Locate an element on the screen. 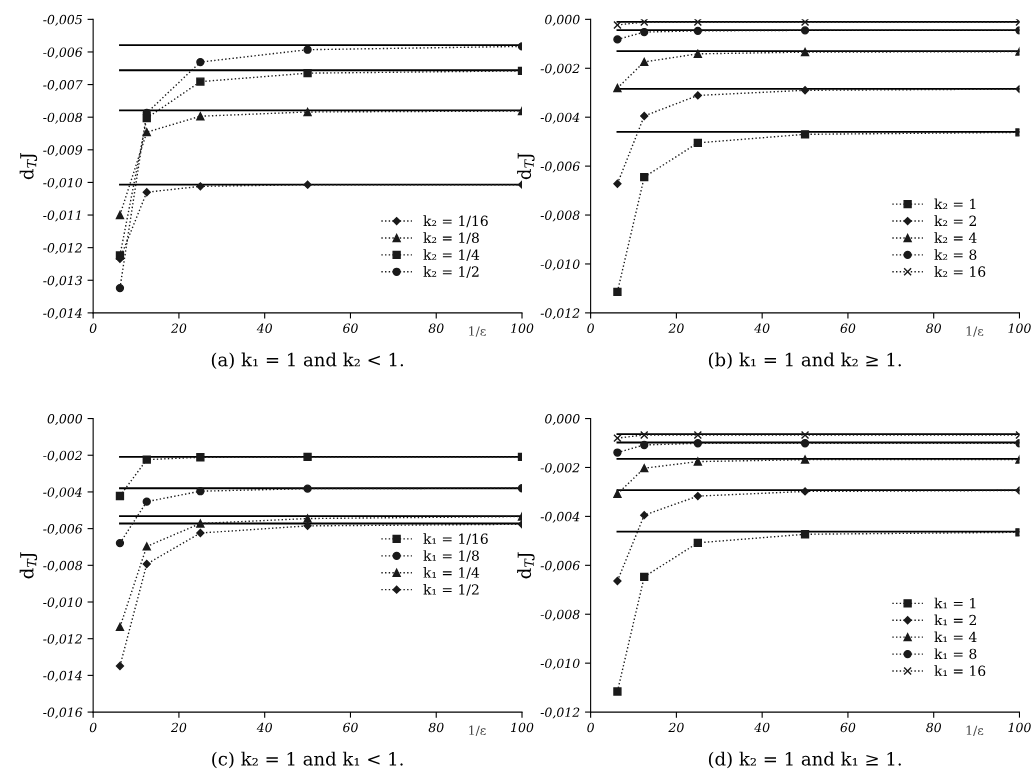 This screenshot has width=1035, height=774. legend-label: k₂ = 8 is located at coordinates (955, 254).